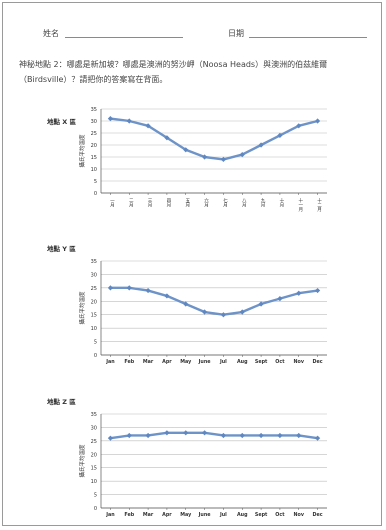  Describe the element at coordinates (224, 203) in the screenshot. I see `x-tick-label: 七月` at that location.